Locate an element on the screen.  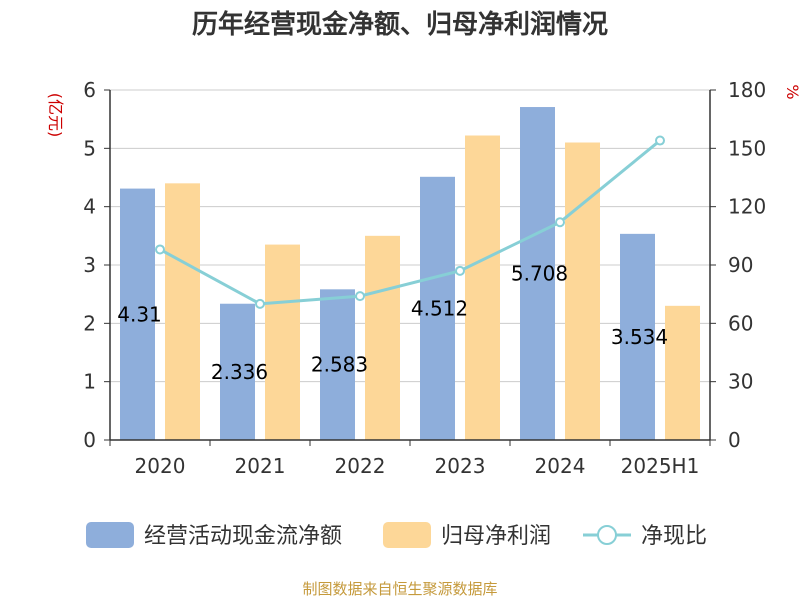
left-axis-tick-label: 4 is located at coordinates (89, 207).